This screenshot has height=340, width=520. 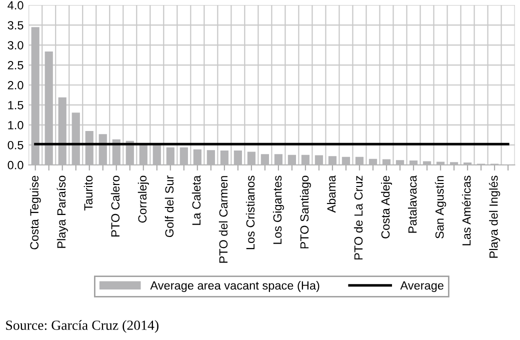 What do you see at coordinates (386, 207) in the screenshot?
I see `x-tick-label: Costa Adeje` at bounding box center [386, 207].